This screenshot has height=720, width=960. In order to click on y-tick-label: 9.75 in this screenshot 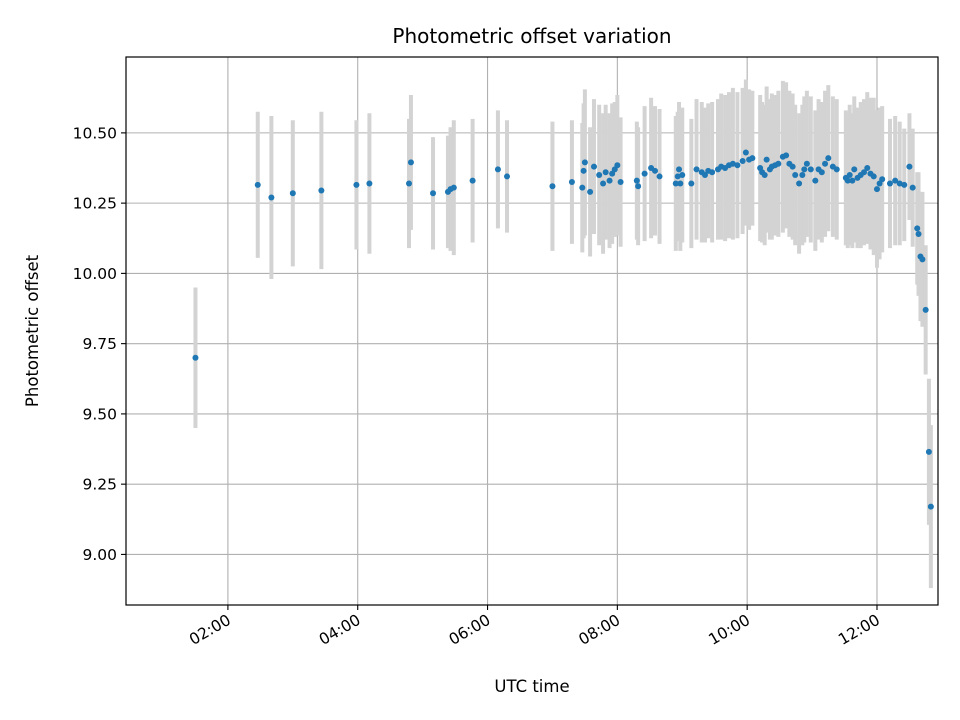, I will do `click(99, 344)`.